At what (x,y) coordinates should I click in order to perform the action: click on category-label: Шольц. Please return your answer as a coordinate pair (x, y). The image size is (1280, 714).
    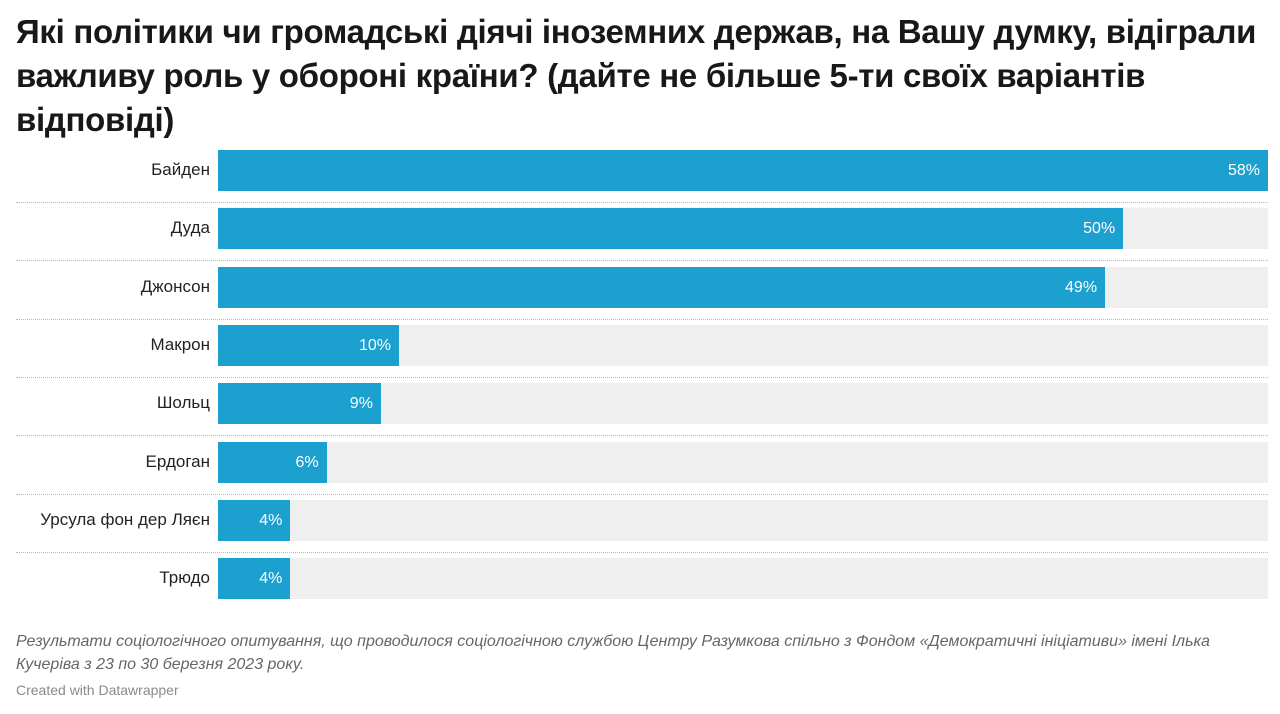
    Looking at the image, I should click on (183, 403).